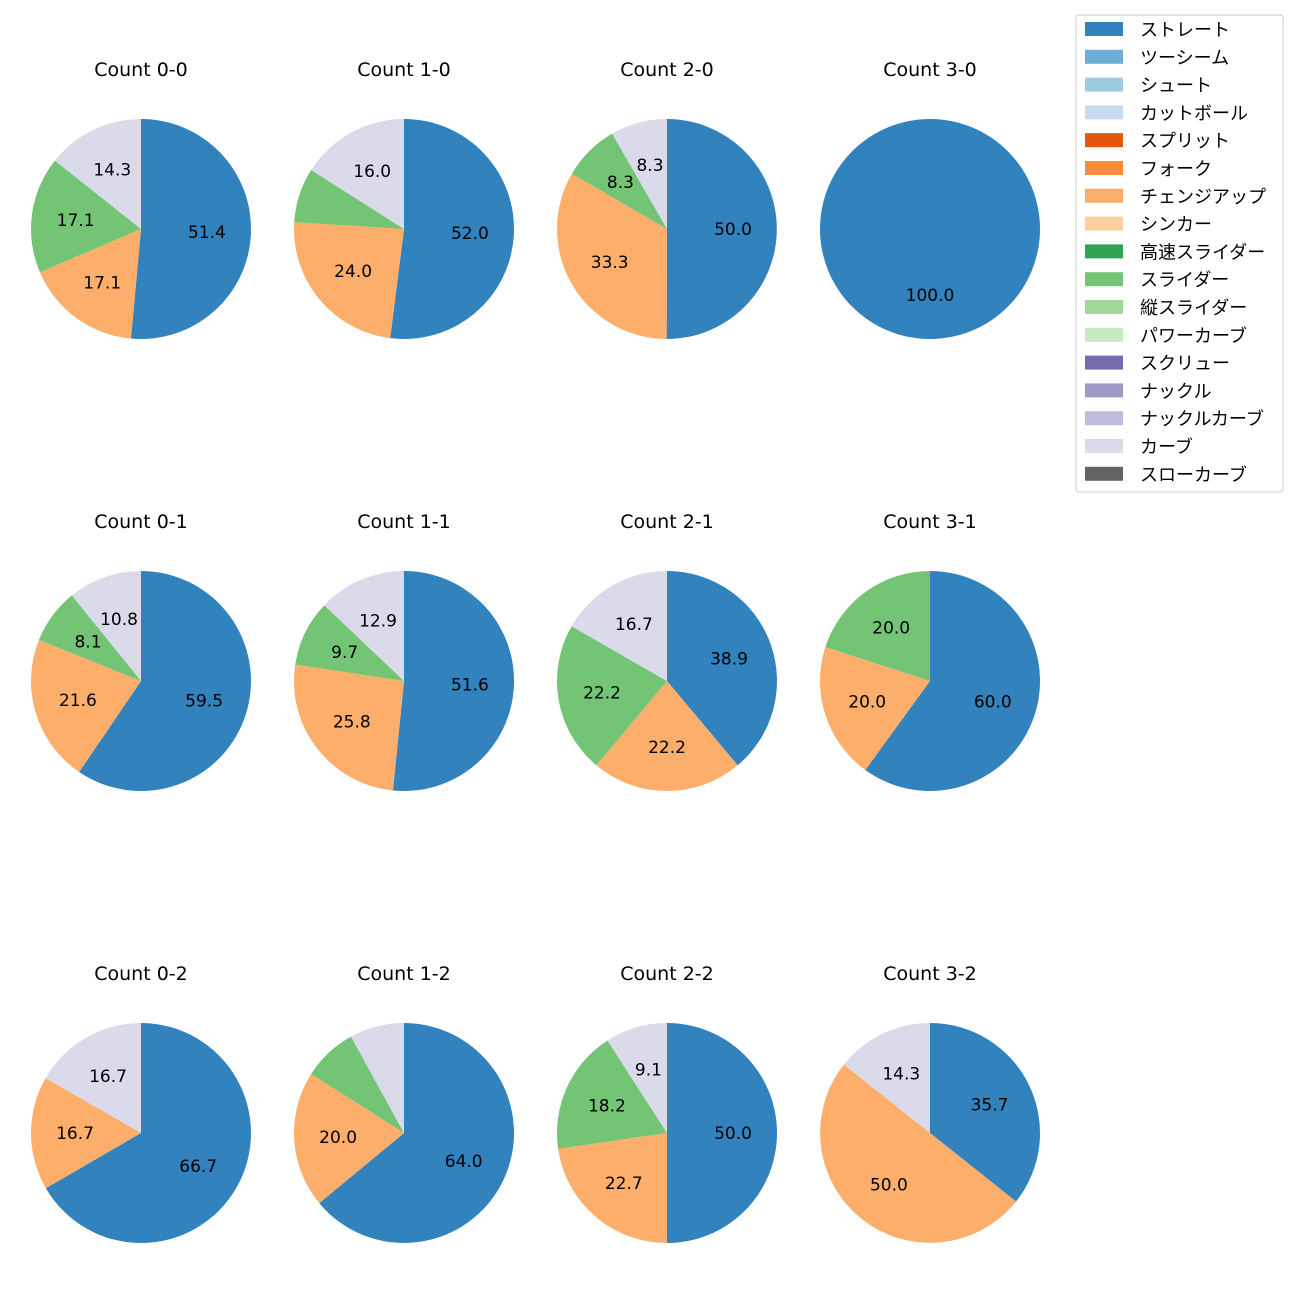  I want to click on pie-chart: Count 0-2 66.7 16.7 16.7, so click(140, 1103).